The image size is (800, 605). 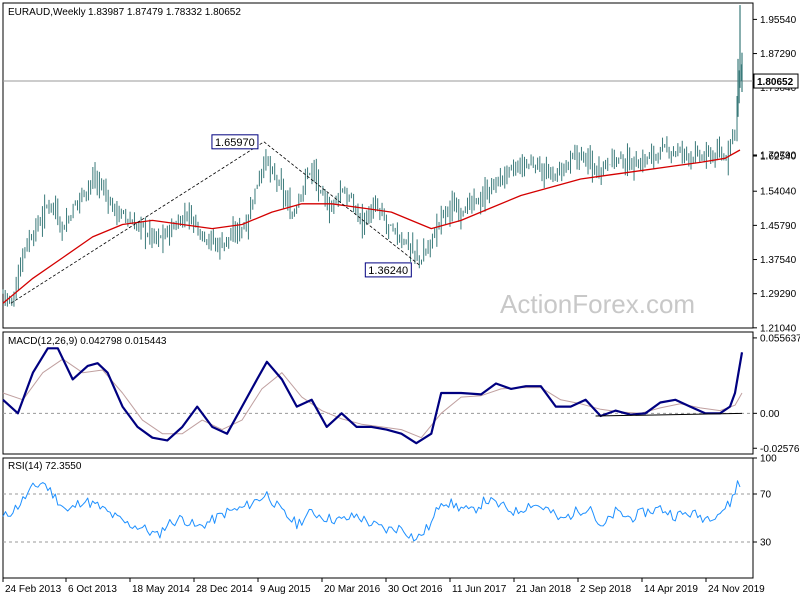 I want to click on x-tick-label: 24 Nov 2019, so click(x=736, y=589).